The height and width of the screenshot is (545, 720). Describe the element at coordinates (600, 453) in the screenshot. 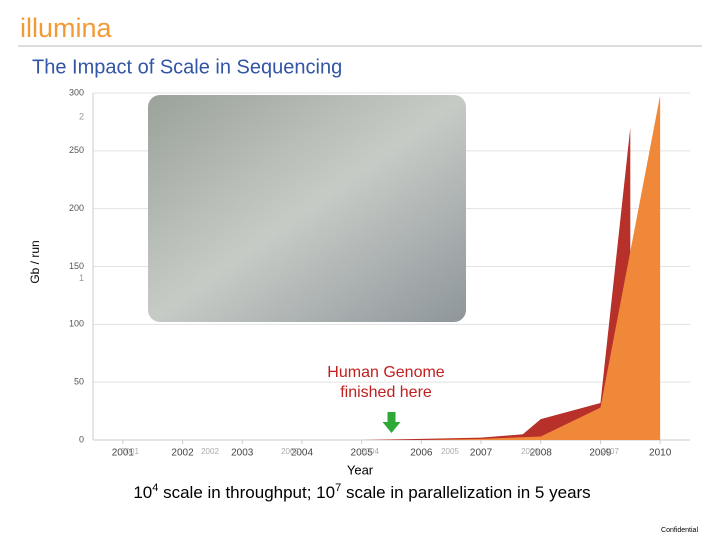

I see `x-tick-label: 2009` at that location.